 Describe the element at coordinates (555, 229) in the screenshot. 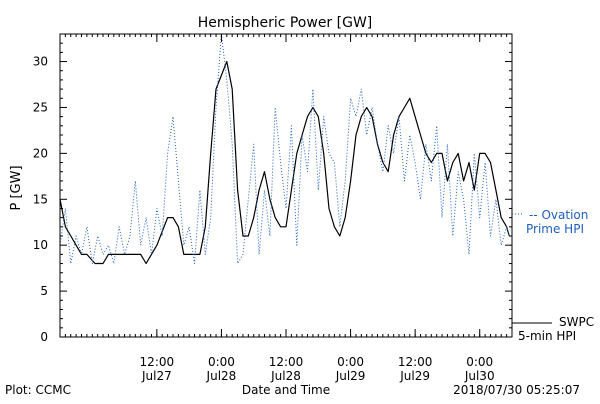

I see `legend-ovation-line2: Prime HPI` at that location.